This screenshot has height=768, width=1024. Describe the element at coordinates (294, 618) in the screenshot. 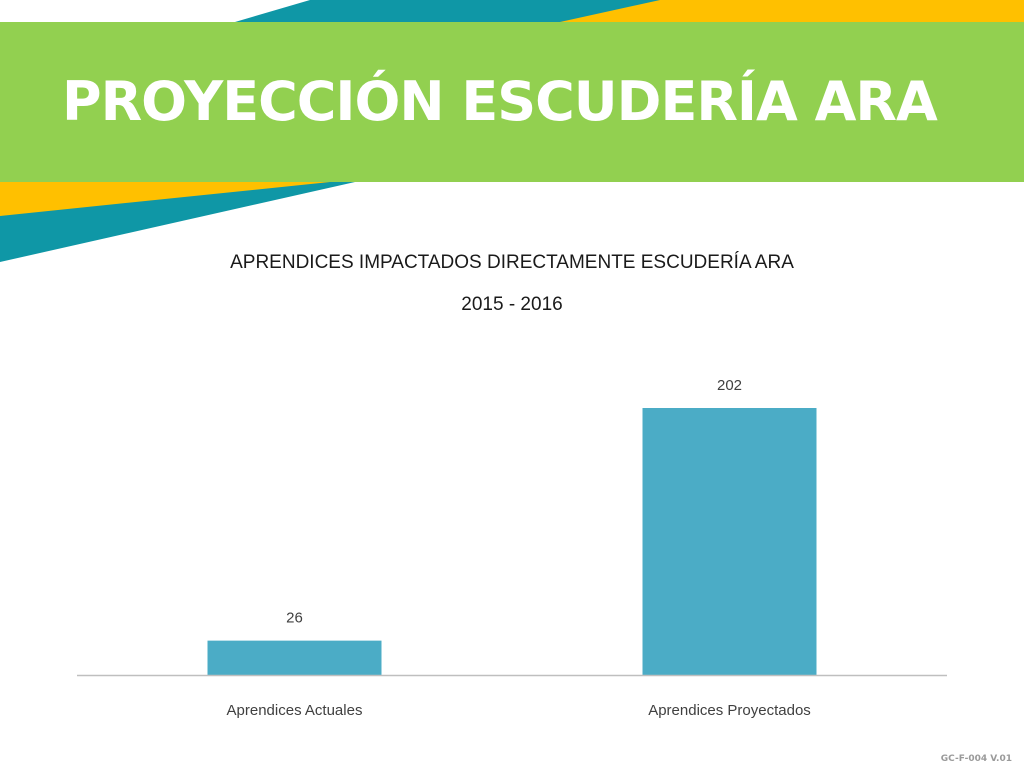

I see `data-label-1: 26` at that location.